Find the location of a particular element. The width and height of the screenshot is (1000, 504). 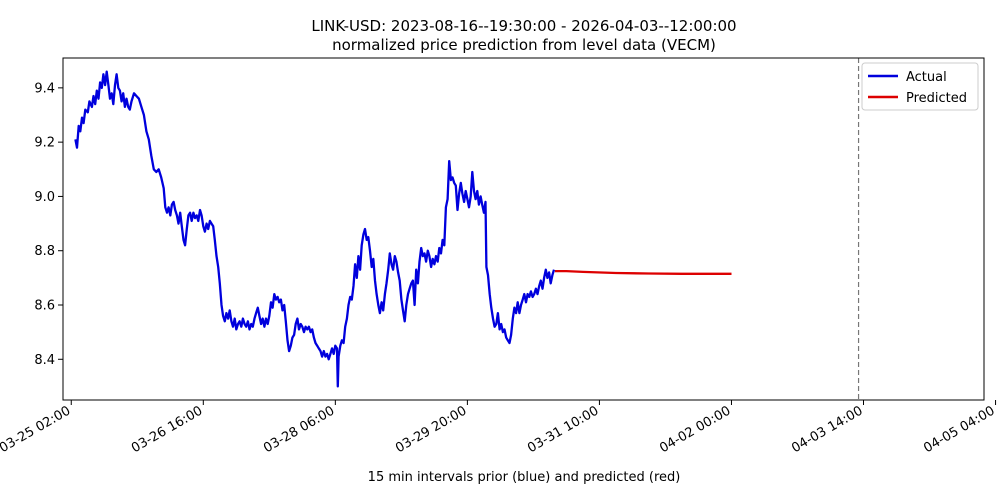

y-tick-label: 8.4 is located at coordinates (44, 360).